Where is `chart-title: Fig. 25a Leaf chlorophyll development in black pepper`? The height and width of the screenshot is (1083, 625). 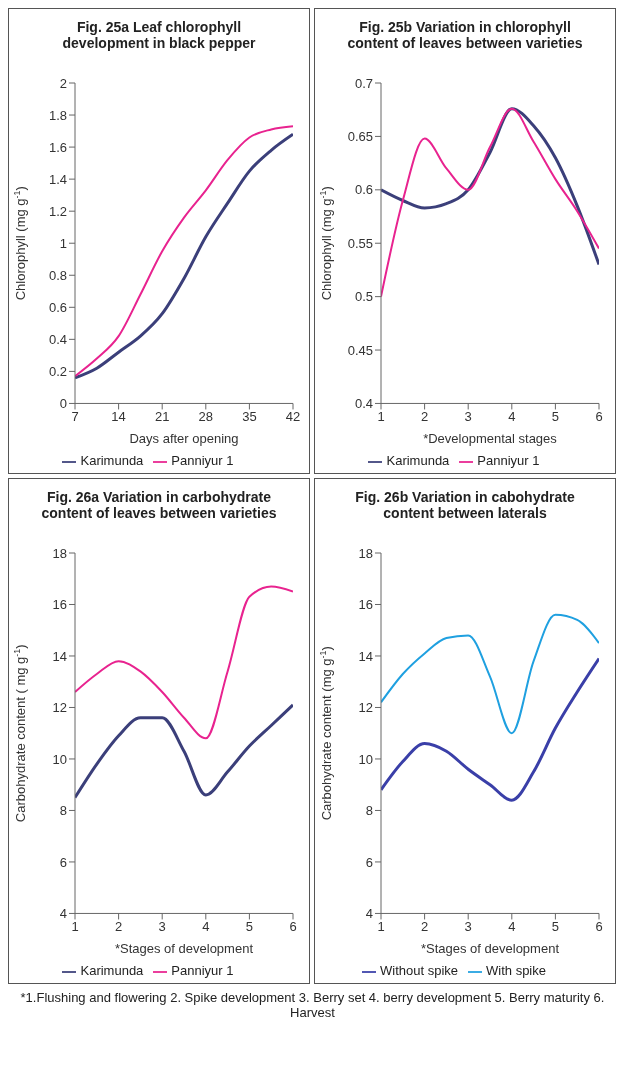
chart-title: Fig. 25a Leaf chlorophyll development in black pepper is located at coordinates (159, 35).